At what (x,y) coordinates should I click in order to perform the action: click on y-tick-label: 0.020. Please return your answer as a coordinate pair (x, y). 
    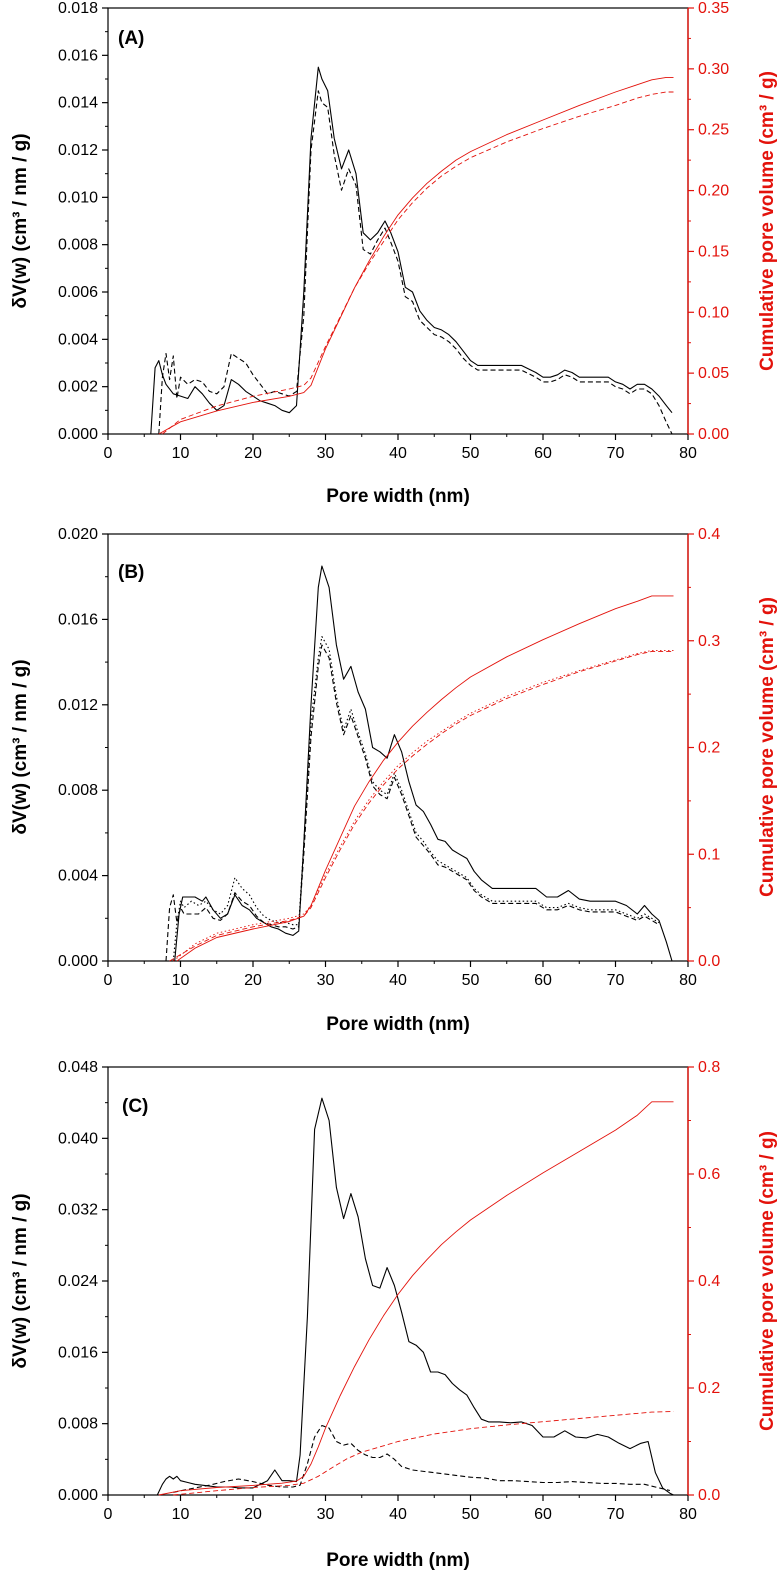
    Looking at the image, I should click on (78, 534).